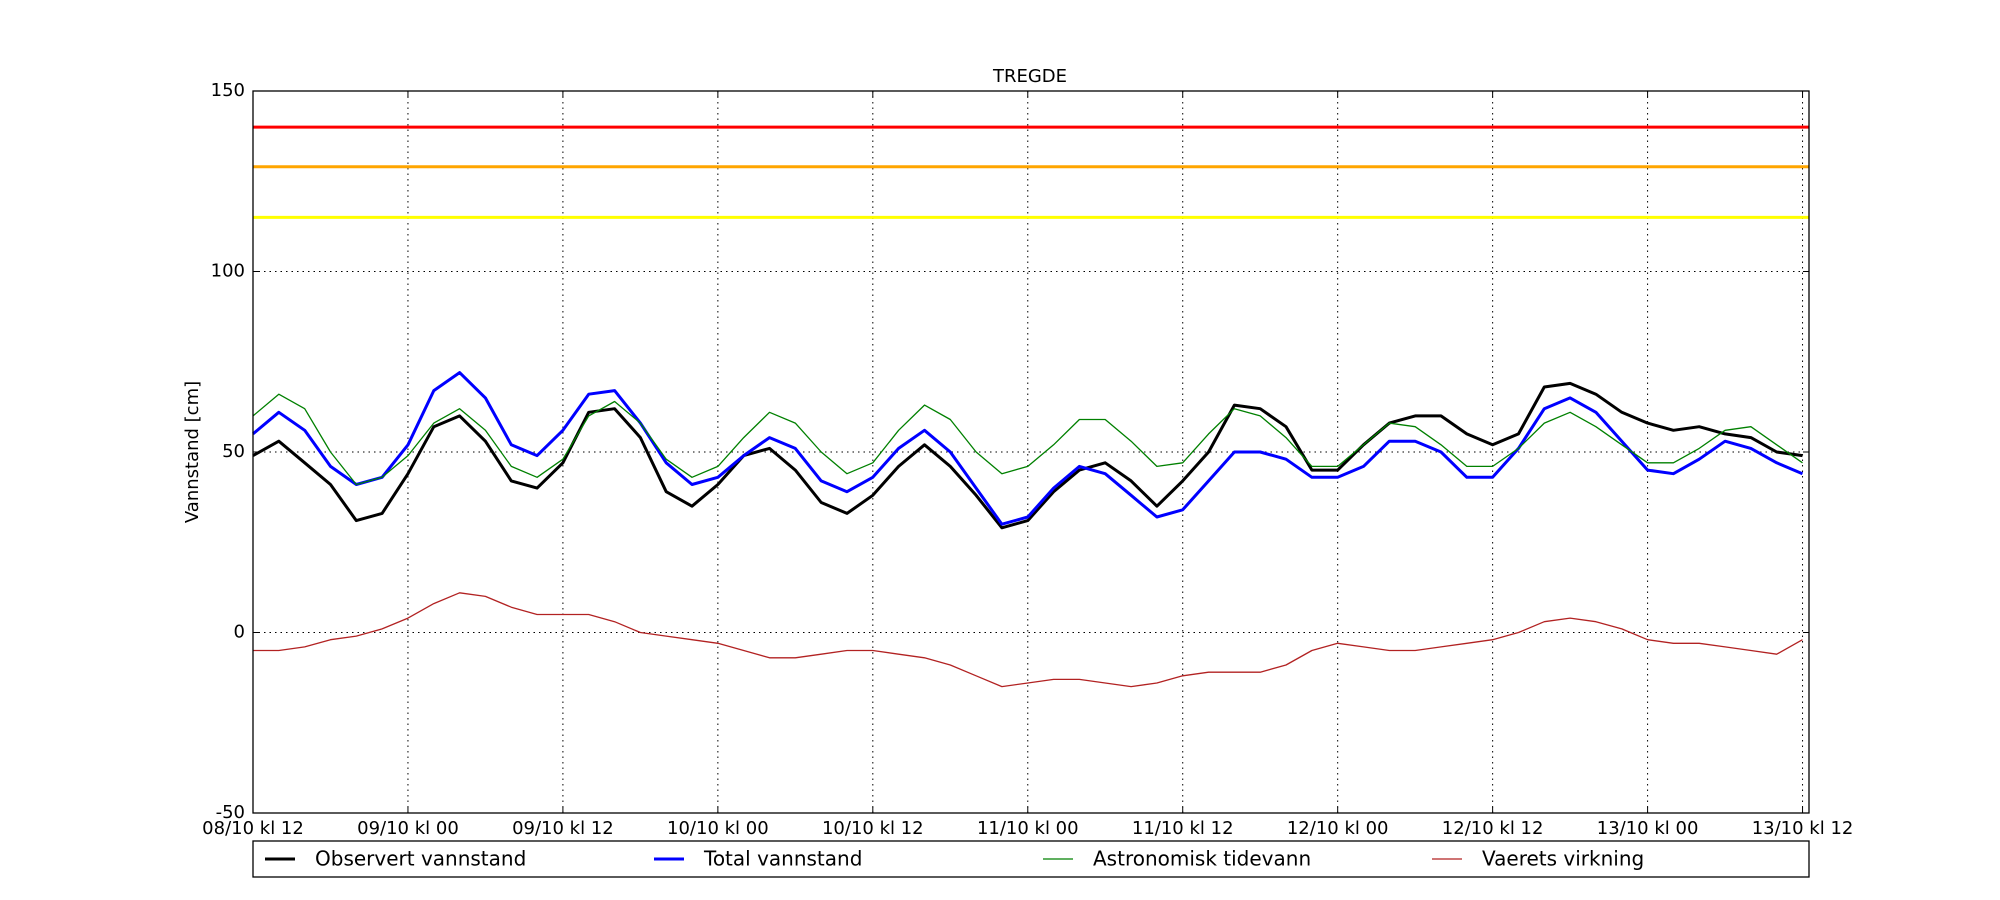  Describe the element at coordinates (1183, 828) in the screenshot. I see `x-tick-label: 11/10 kl 12` at that location.